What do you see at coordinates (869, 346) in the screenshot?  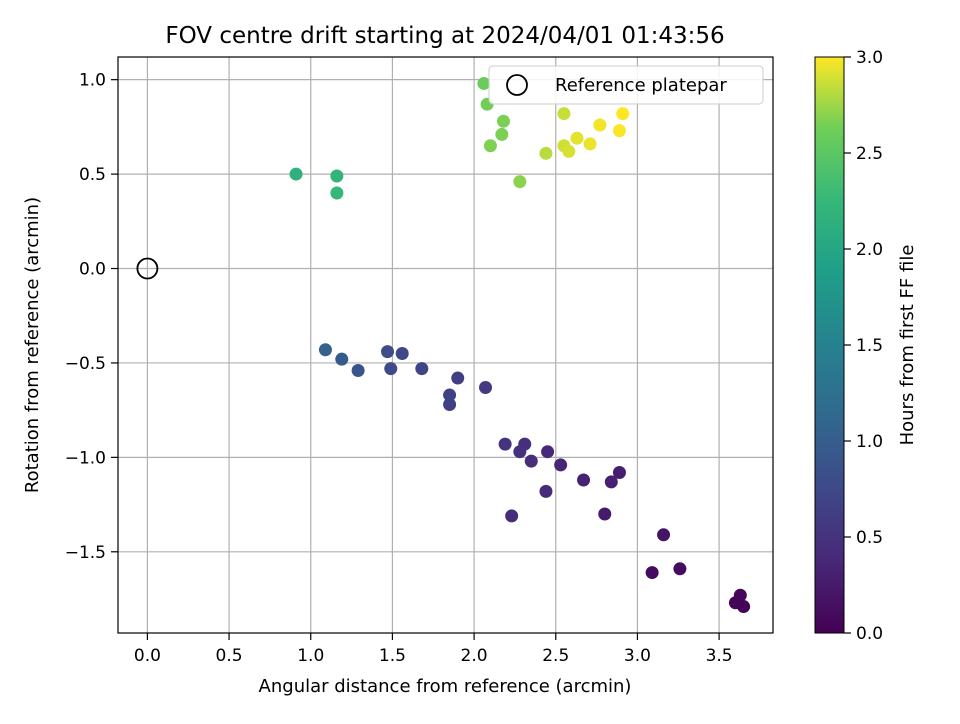 I see `colorbar-tick-label: 1.5` at bounding box center [869, 346].